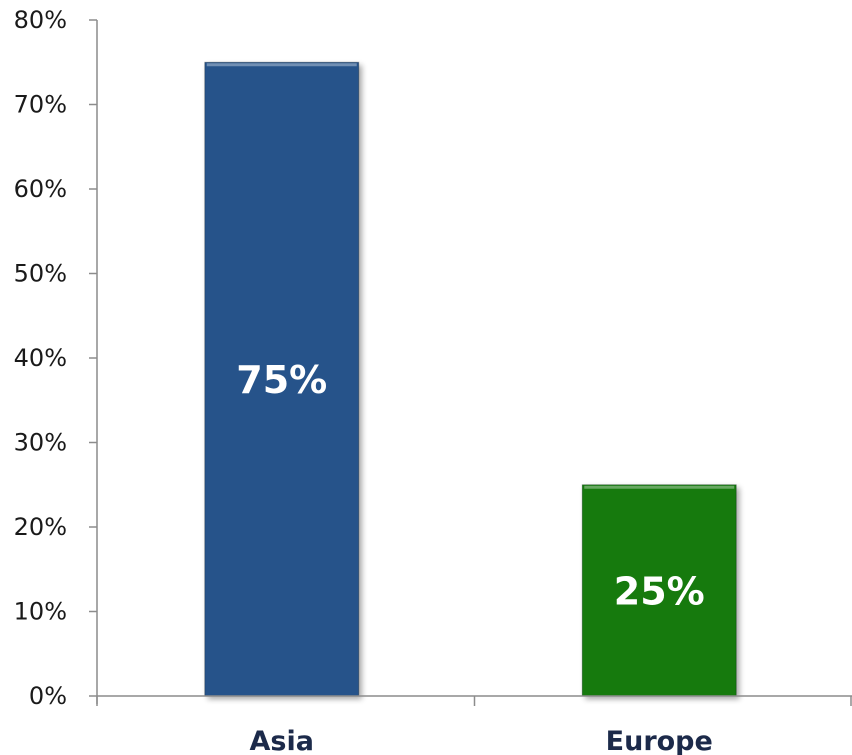 The height and width of the screenshot is (755, 852). Describe the element at coordinates (40, 443) in the screenshot. I see `y-tick-label: 30%` at that location.